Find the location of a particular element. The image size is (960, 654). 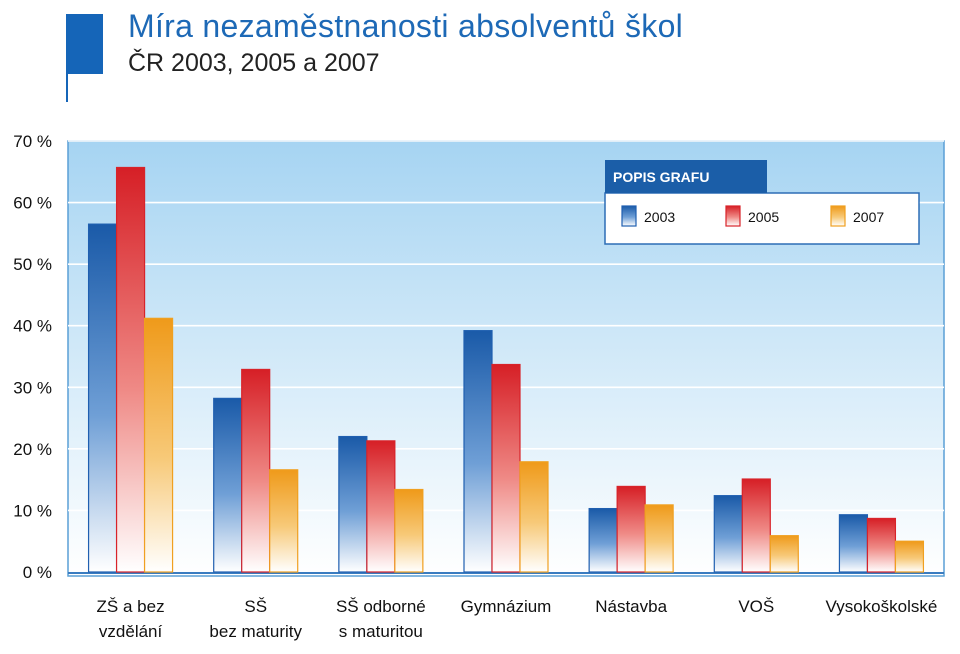

x-tick-label: Vysokoškolské is located at coordinates (882, 606).